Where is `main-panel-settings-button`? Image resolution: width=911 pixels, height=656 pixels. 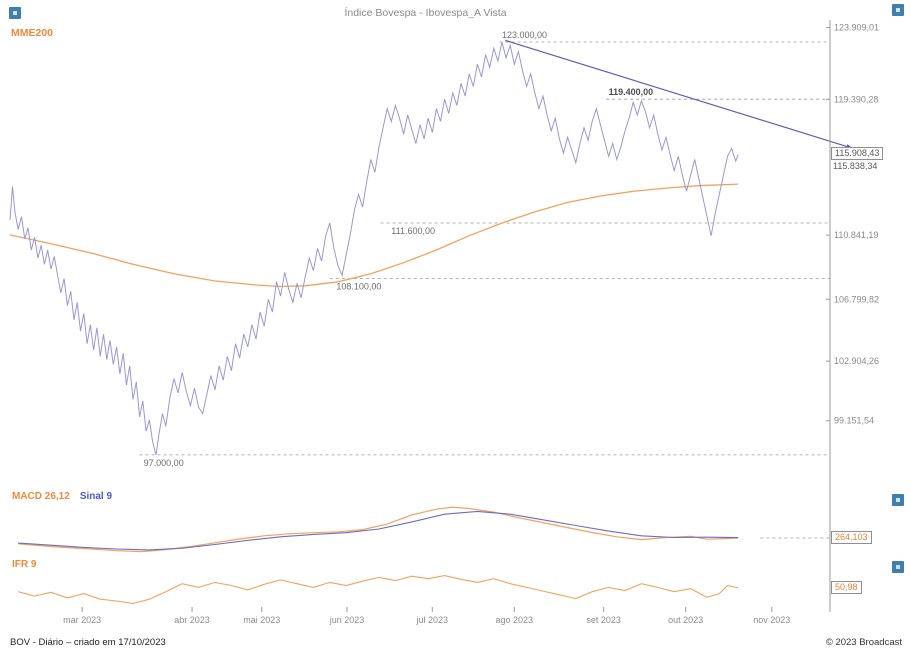 main-panel-settings-button is located at coordinates (898, 10).